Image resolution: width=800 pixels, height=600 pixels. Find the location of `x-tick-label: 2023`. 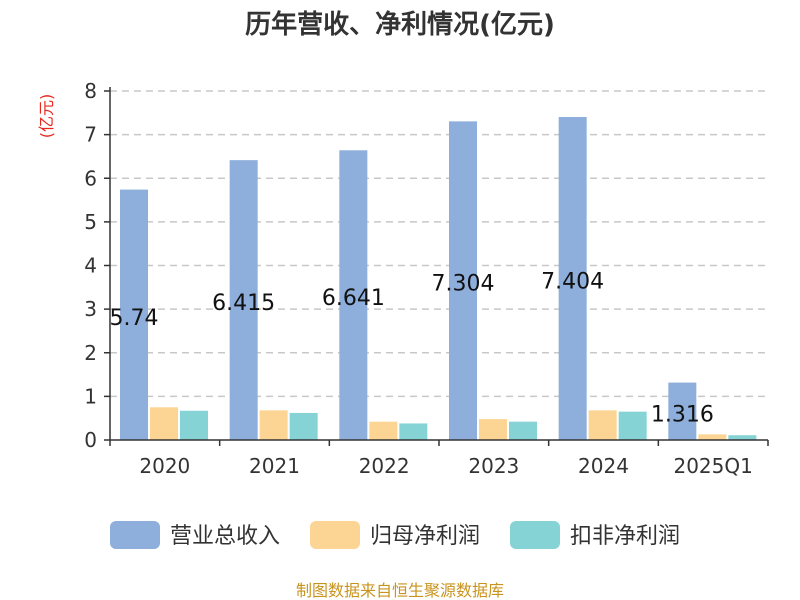

x-tick-label: 2023 is located at coordinates (493, 466).